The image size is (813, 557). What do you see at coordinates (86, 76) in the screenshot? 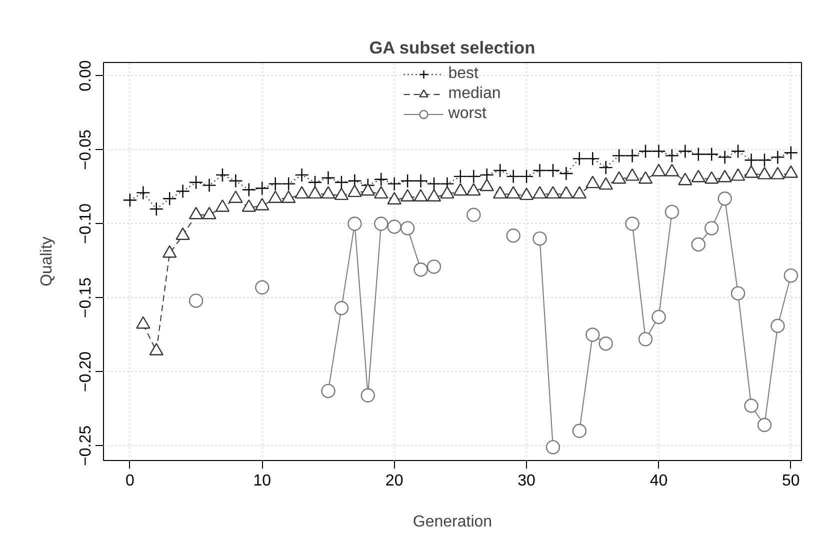
I see `y-tick-label: 0.00` at bounding box center [86, 76].